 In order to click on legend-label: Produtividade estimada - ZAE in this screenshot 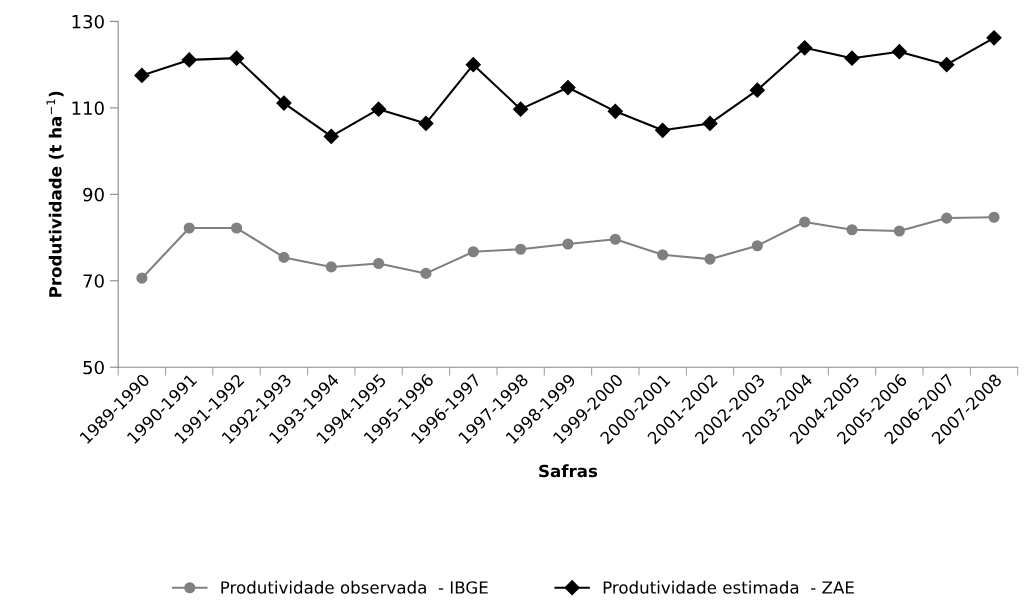, I will do `click(728, 587)`.